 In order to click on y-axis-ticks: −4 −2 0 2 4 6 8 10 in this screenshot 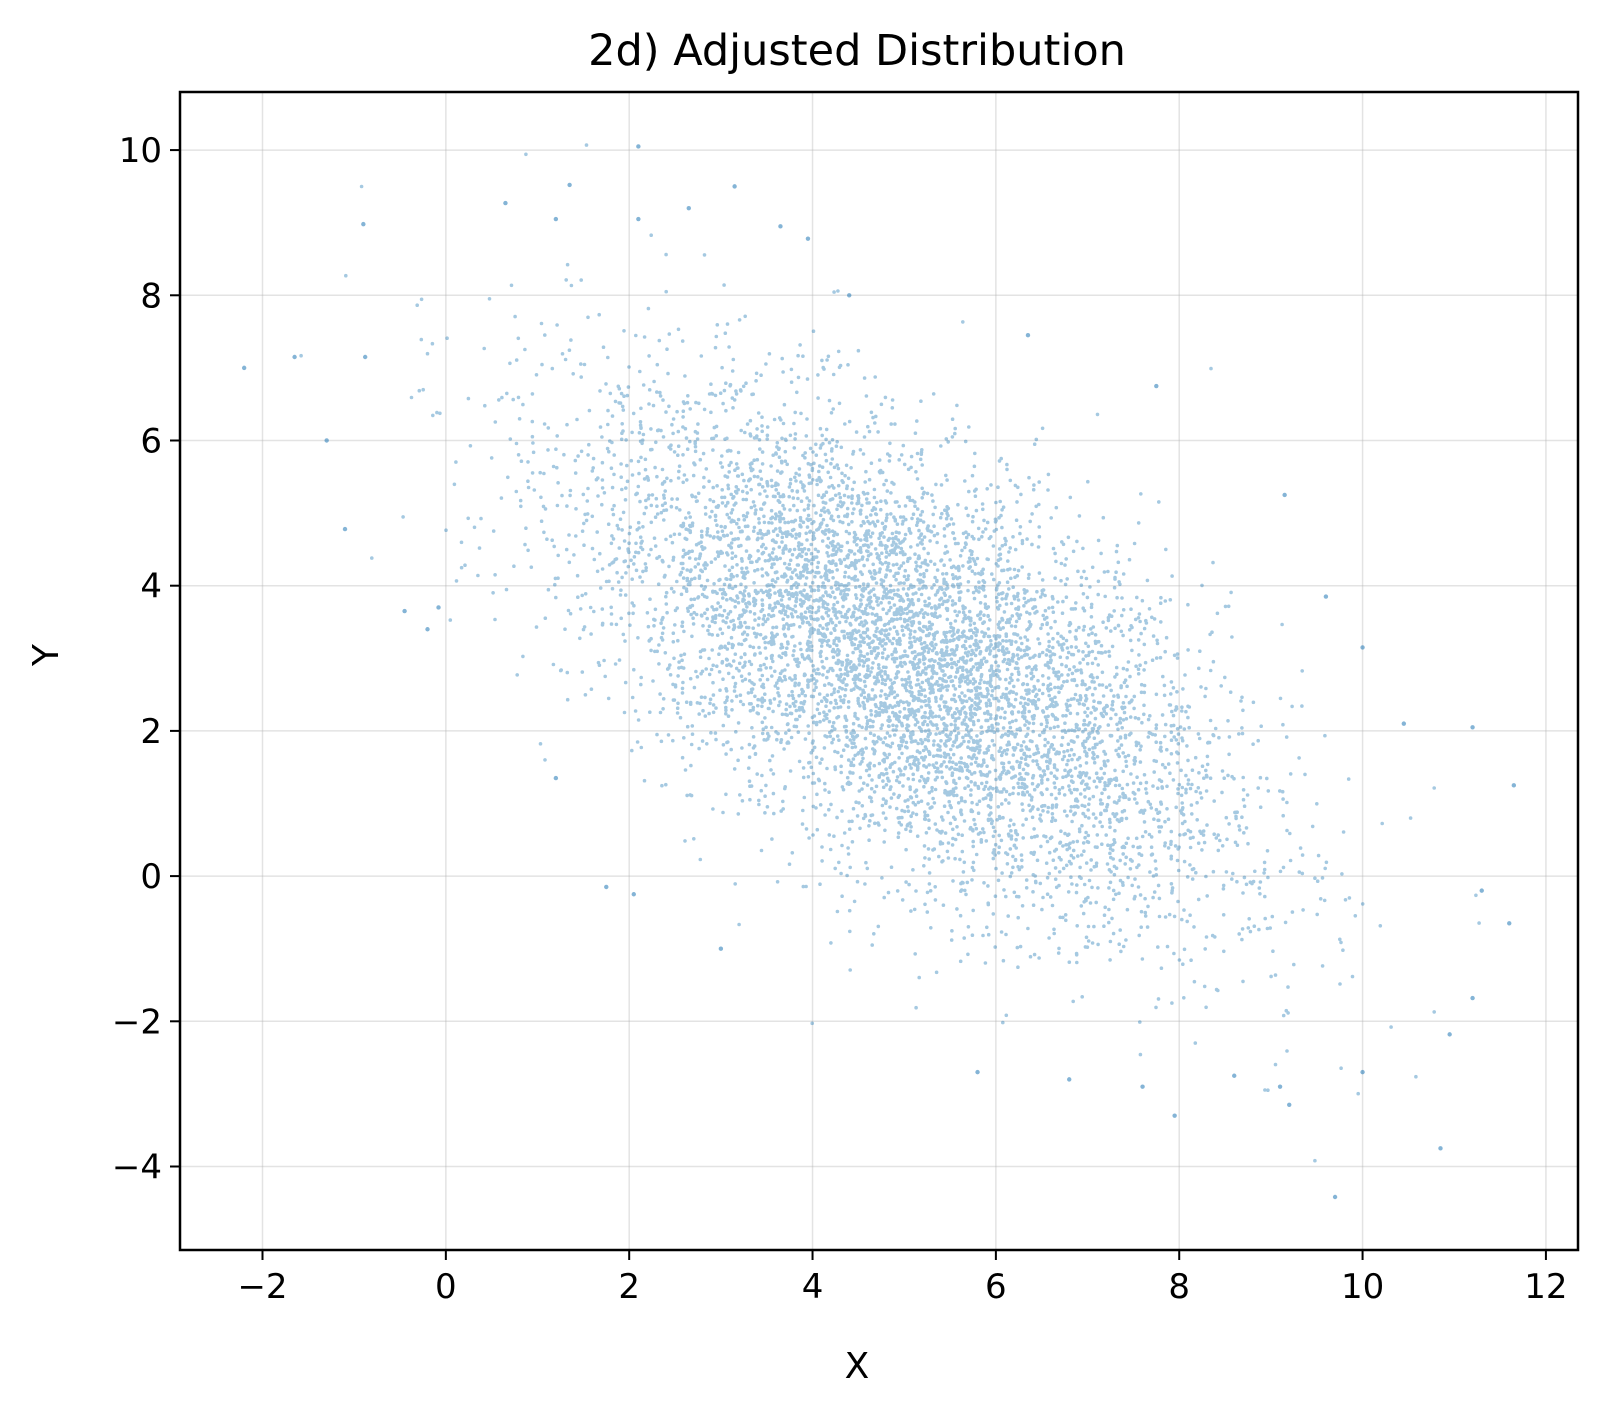, I will do `click(146, 659)`.